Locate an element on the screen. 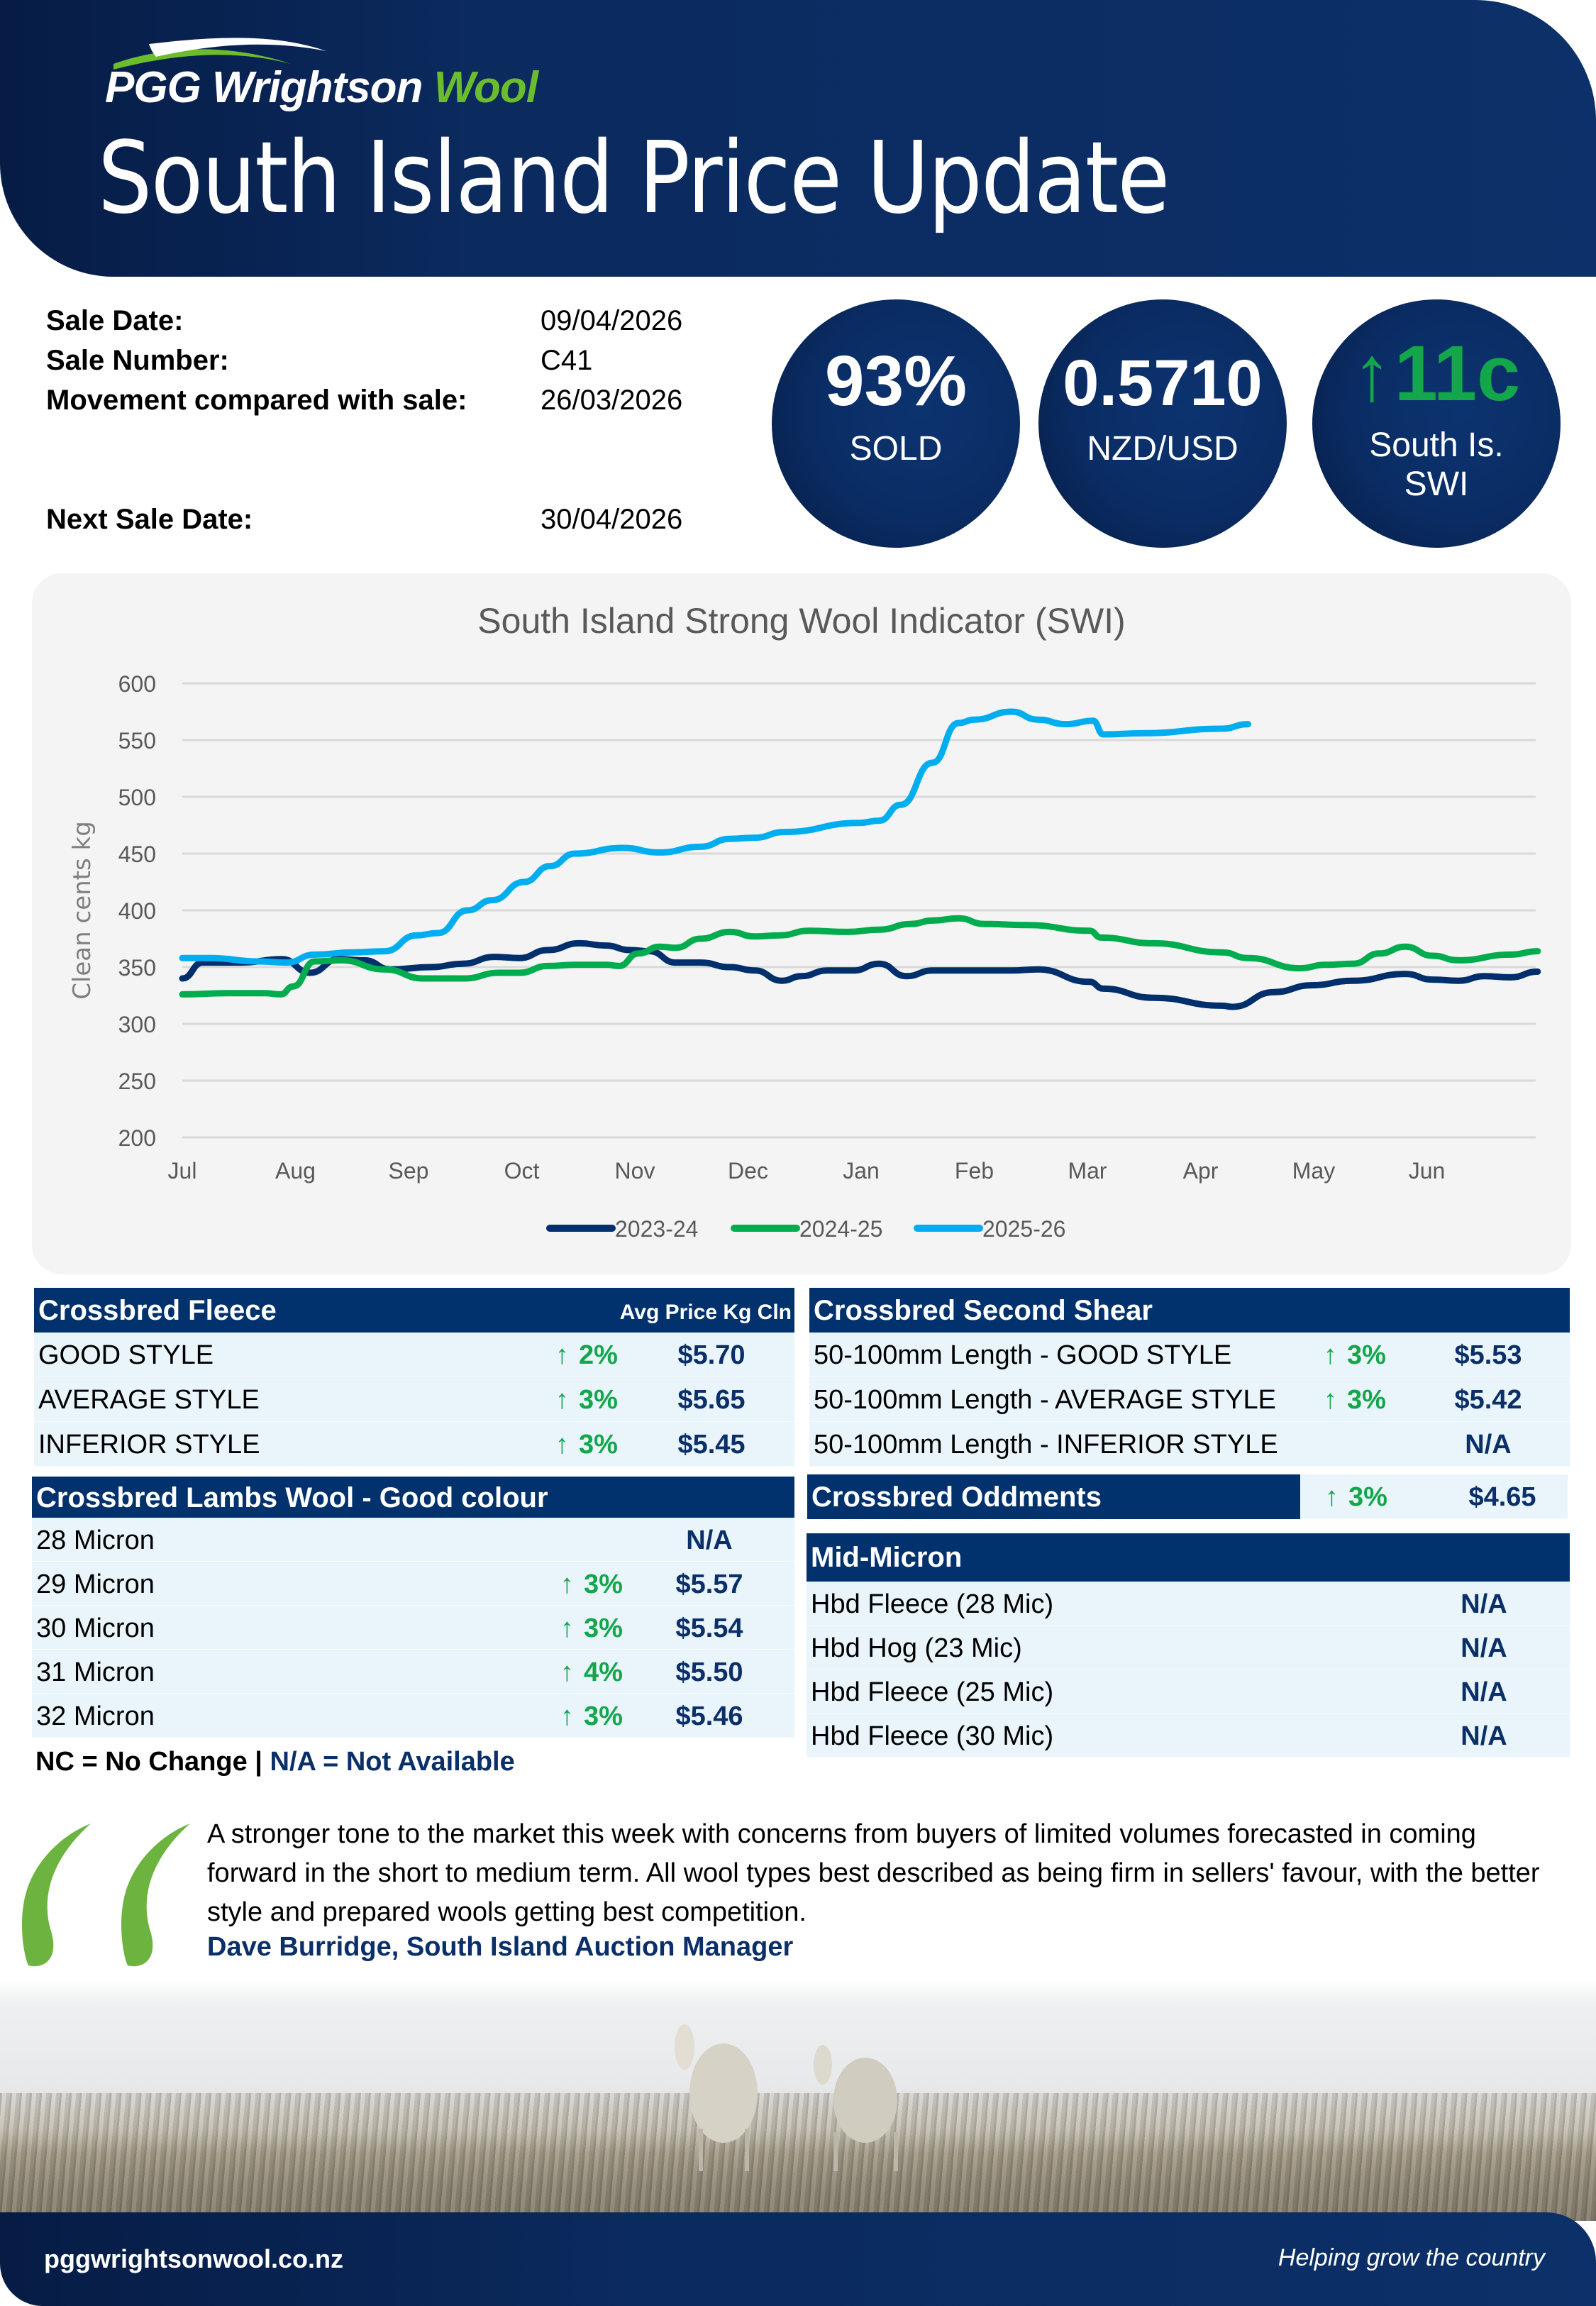 This screenshot has width=1596, height=2306. stat-sold-label: SOLD is located at coordinates (896, 449).